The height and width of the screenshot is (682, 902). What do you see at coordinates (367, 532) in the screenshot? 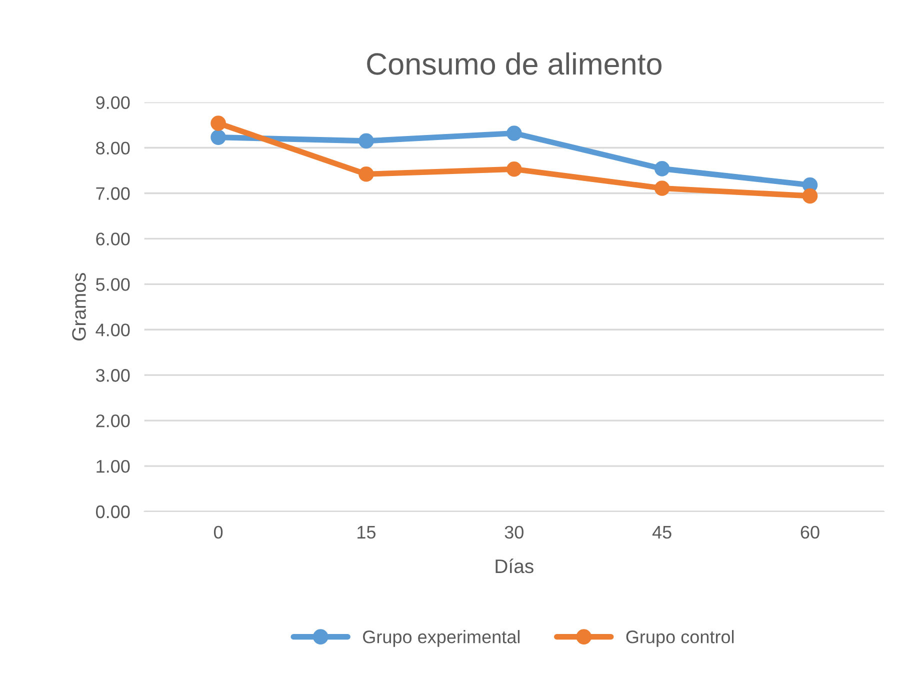
I see `x-tick-label: 15` at bounding box center [367, 532].